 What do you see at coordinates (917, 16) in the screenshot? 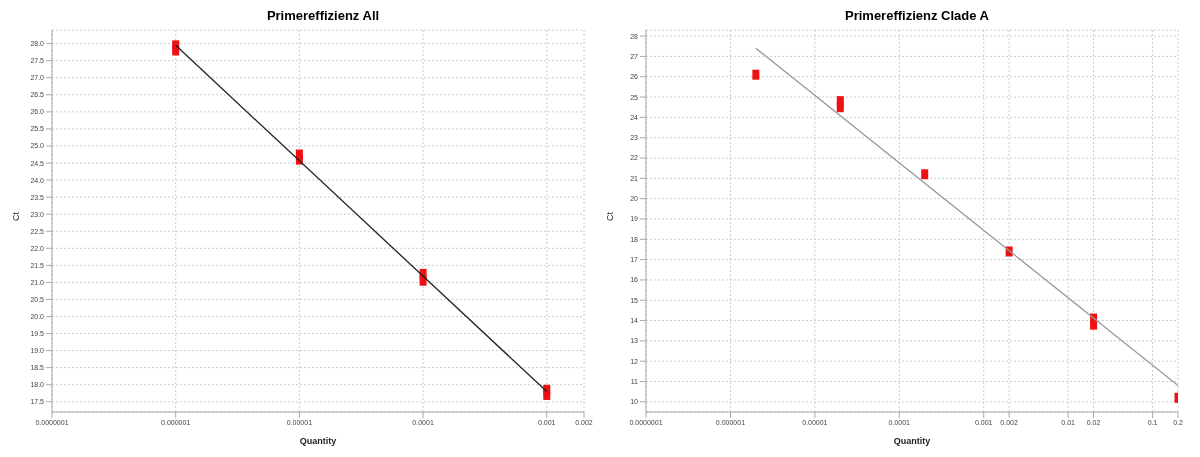
I see `chart-title: Primereffizienz Clade A` at bounding box center [917, 16].